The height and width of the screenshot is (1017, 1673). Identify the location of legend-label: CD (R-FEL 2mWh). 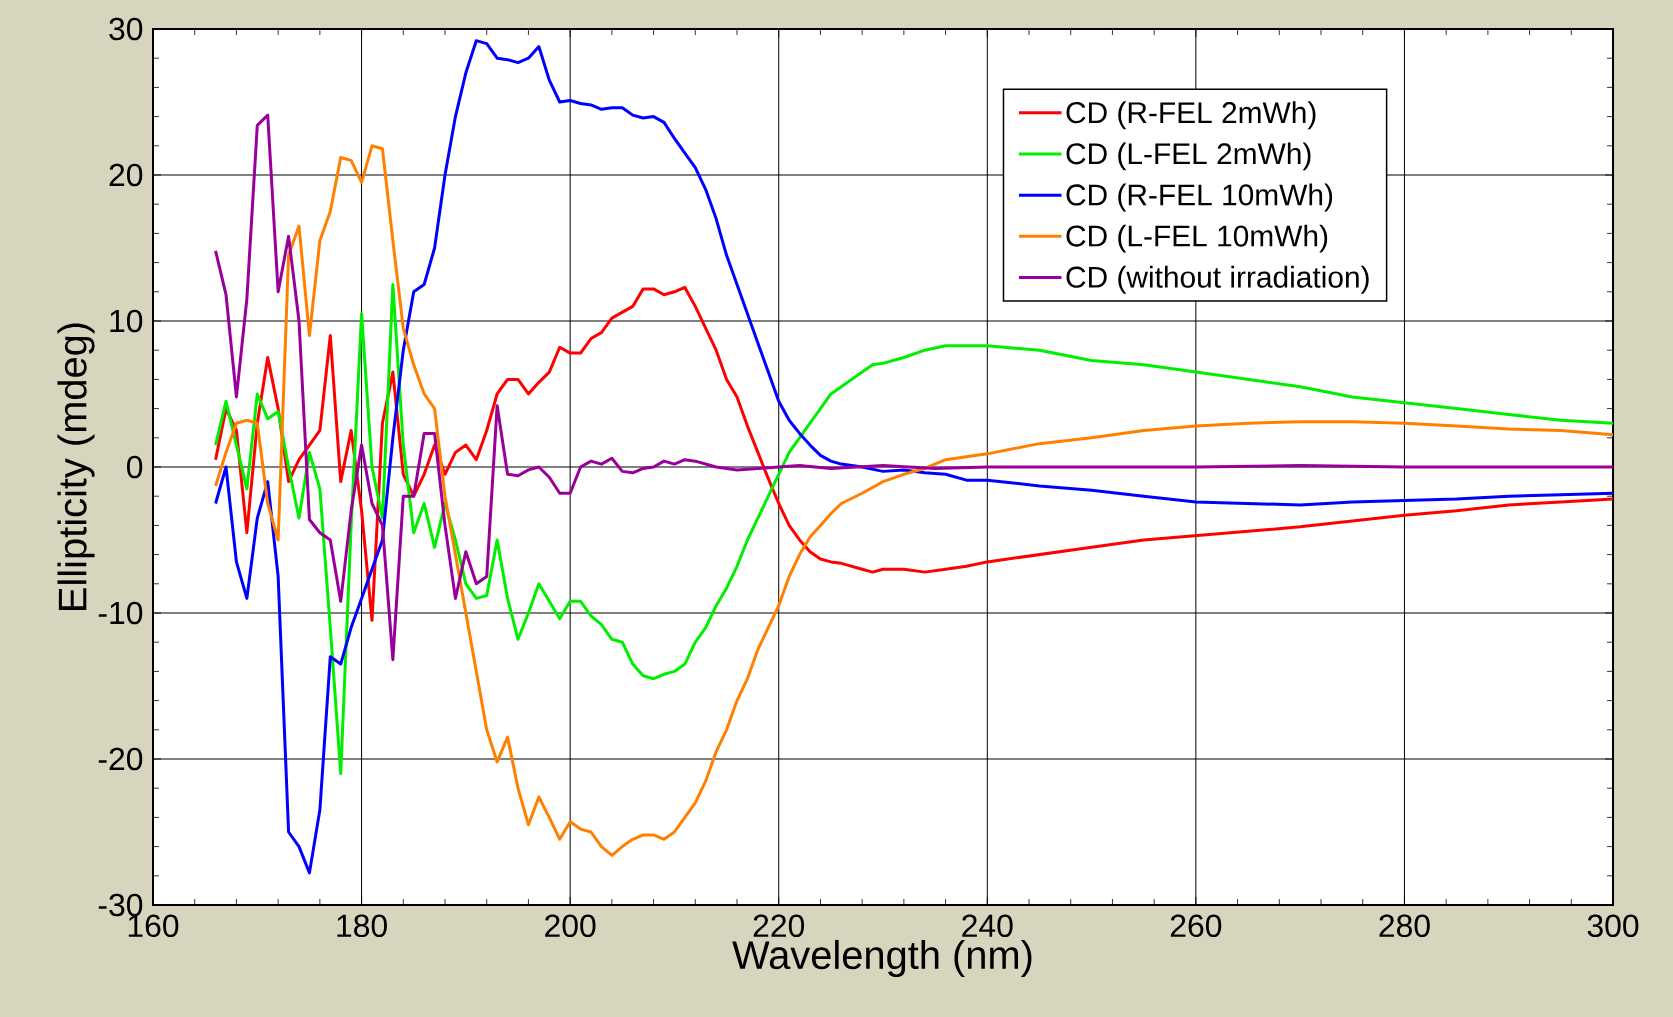
(1191, 115).